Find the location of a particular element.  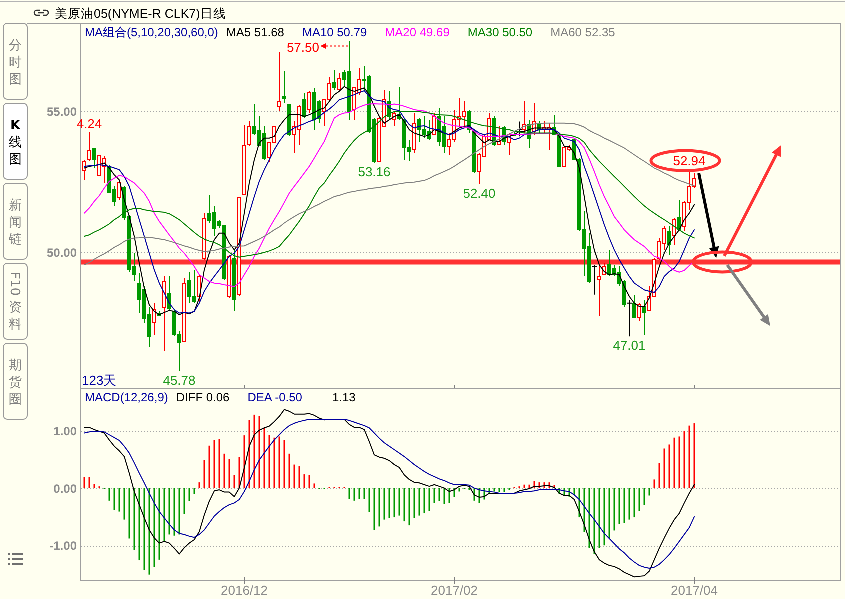

series-label: DEA -0.50 is located at coordinates (275, 397).